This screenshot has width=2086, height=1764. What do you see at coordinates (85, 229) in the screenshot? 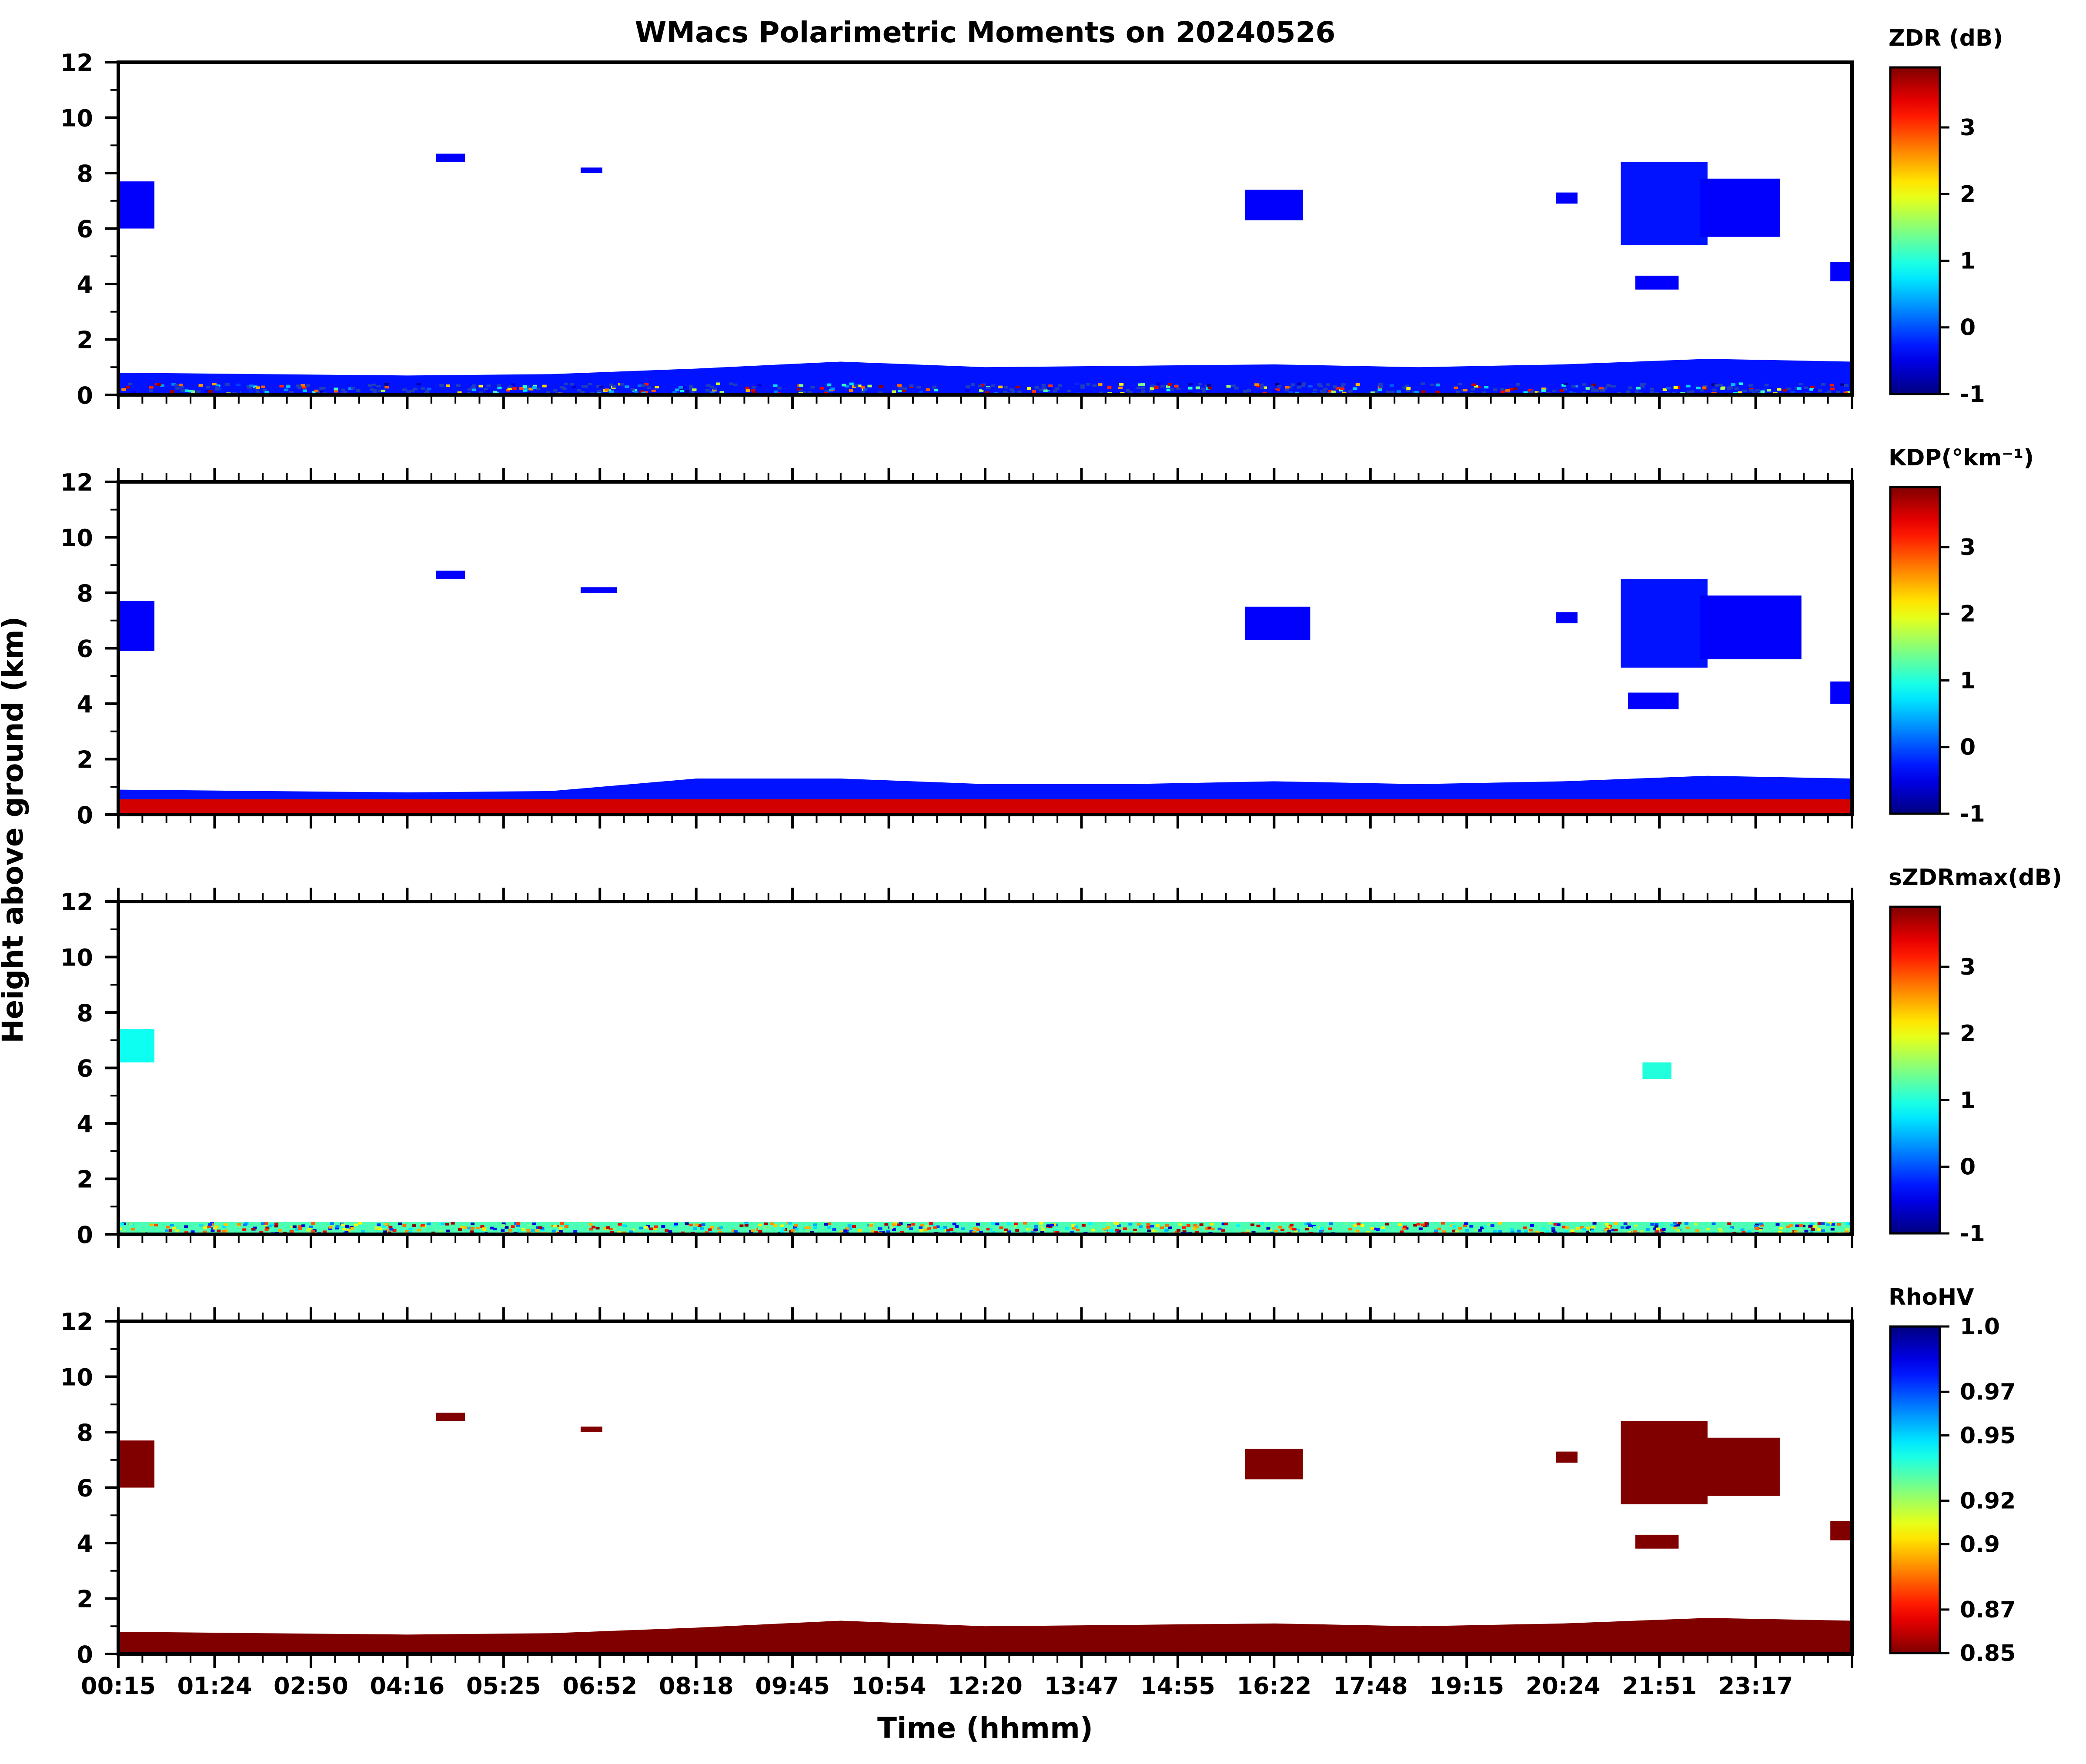
I see `y-tick-label: 6` at bounding box center [85, 229].